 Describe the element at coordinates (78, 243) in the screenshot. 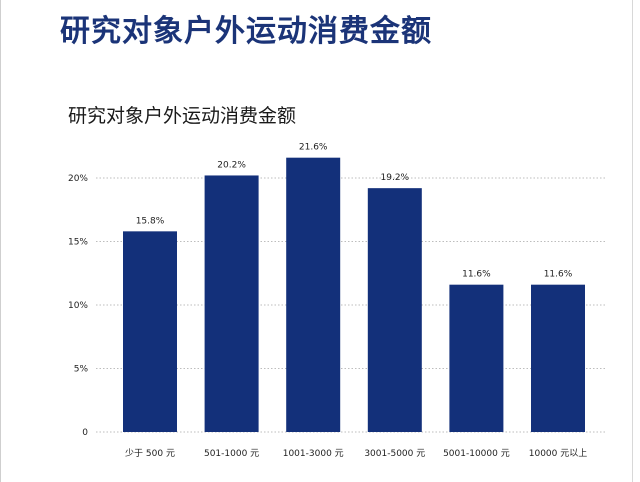

I see `y-tick-label: 15%` at that location.